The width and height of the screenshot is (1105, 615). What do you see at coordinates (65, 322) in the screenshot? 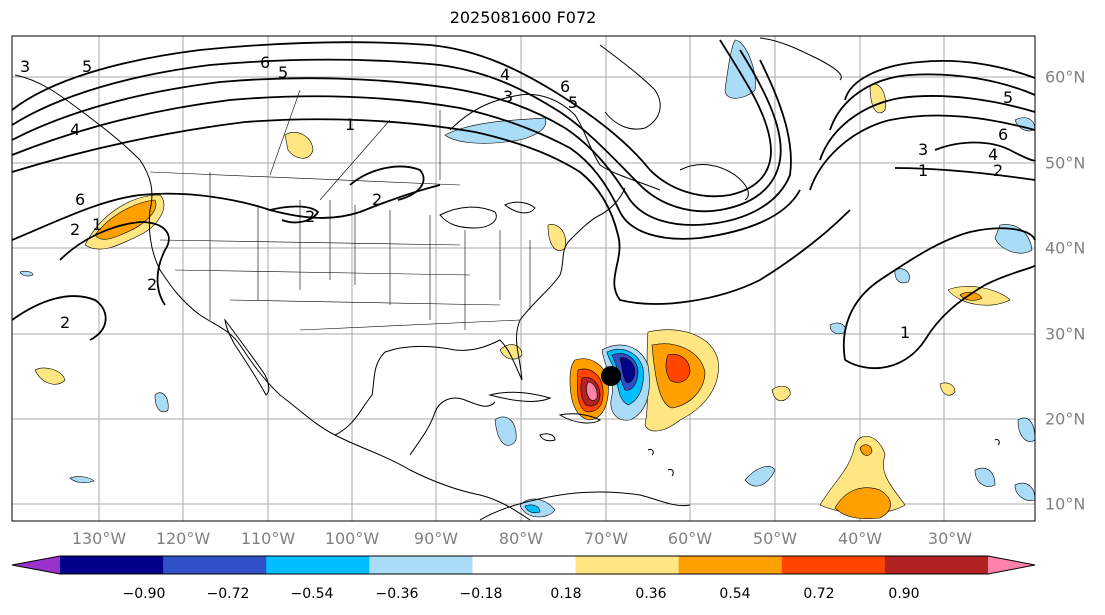
I see `contour-label-2f: 2` at bounding box center [65, 322].